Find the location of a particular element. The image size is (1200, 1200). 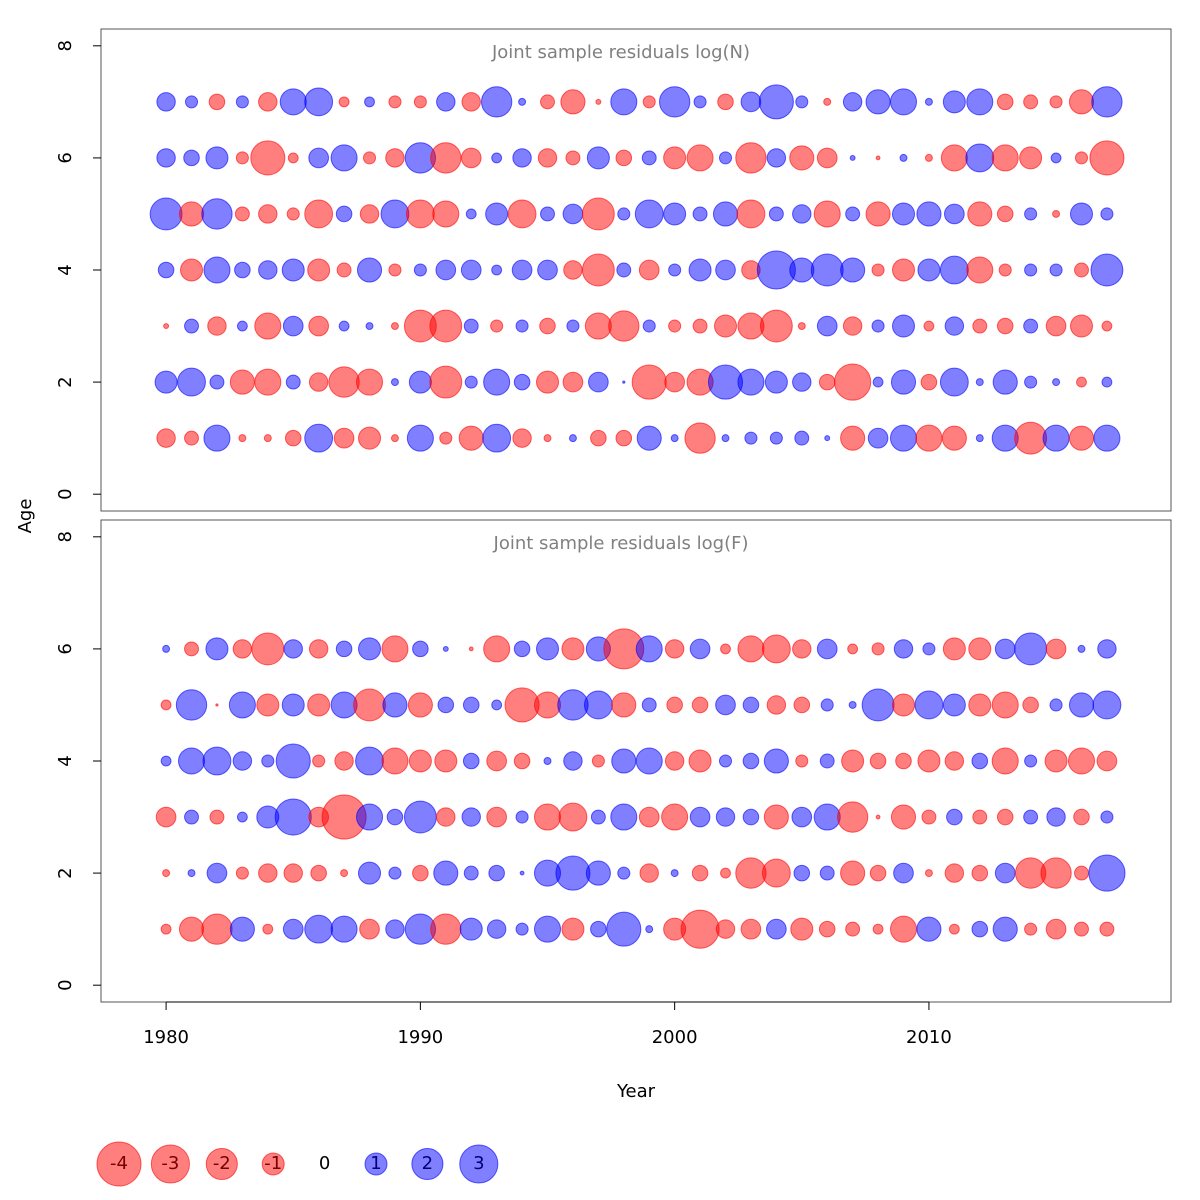

legend-bubble is located at coordinates (376, 1164).